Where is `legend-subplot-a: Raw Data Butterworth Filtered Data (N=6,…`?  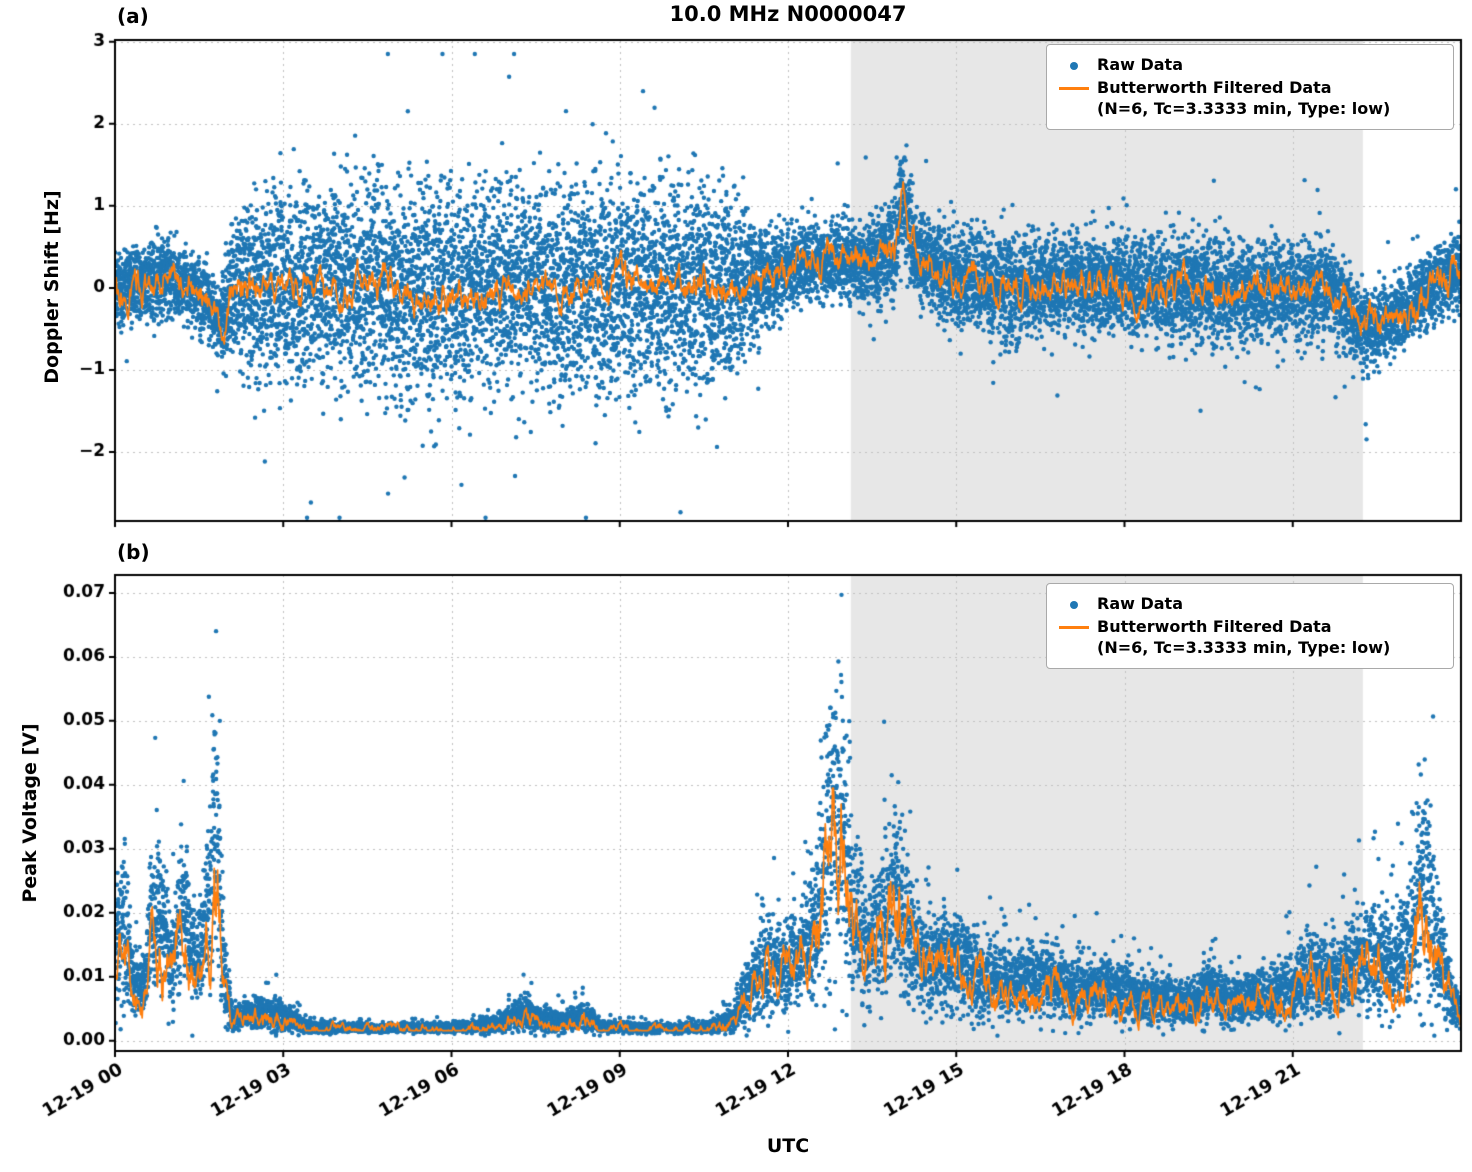 legend-subplot-a: Raw Data Butterworth Filtered Data (N=6,… is located at coordinates (1250, 87).